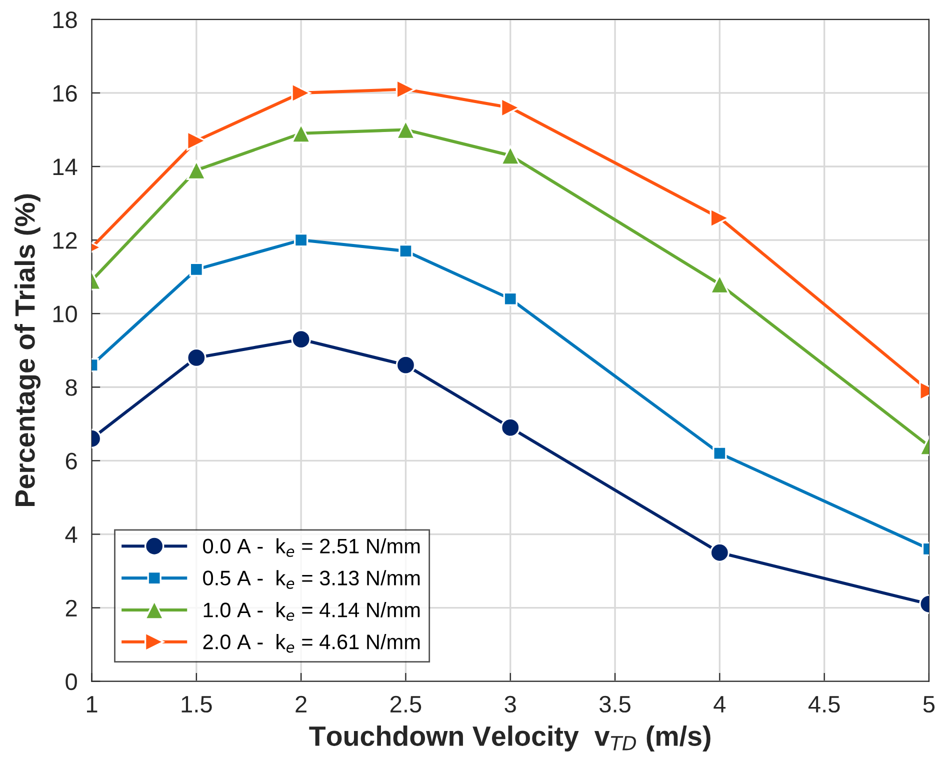 This screenshot has height=776, width=946. What do you see at coordinates (65, 314) in the screenshot?
I see `y-tick-label: 10` at bounding box center [65, 314].